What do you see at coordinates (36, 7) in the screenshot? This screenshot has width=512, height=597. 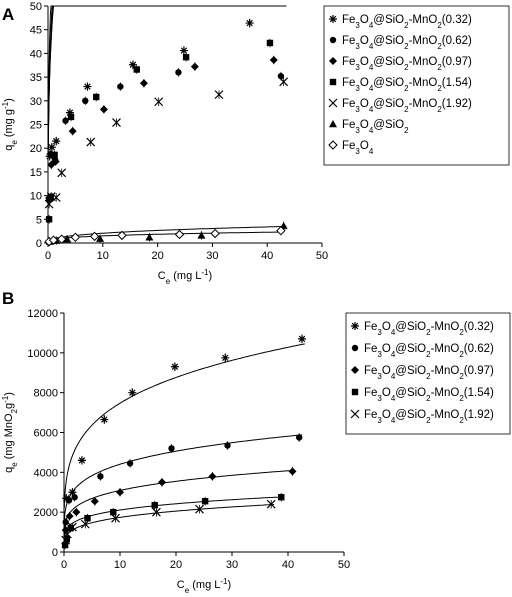 I see `y-tick-label: 50` at bounding box center [36, 7].